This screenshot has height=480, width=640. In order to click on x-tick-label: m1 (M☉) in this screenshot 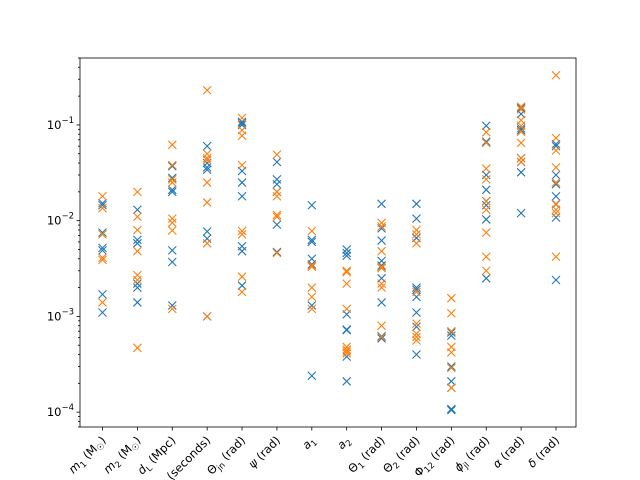, I will do `click(88, 455)`.